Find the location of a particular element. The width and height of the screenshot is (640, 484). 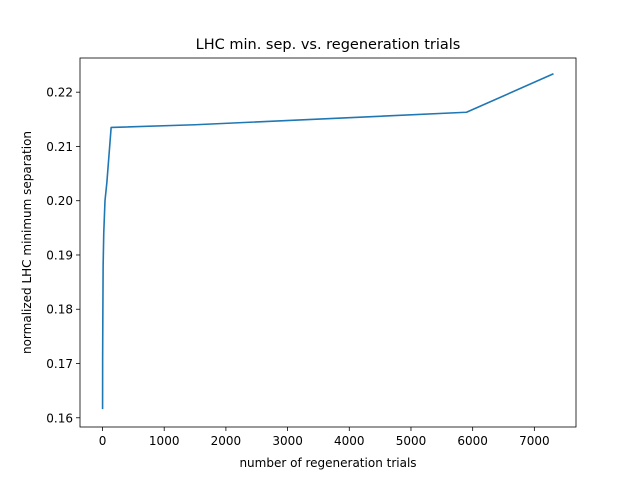

y-tick-label: 0.17 is located at coordinates (59, 364).